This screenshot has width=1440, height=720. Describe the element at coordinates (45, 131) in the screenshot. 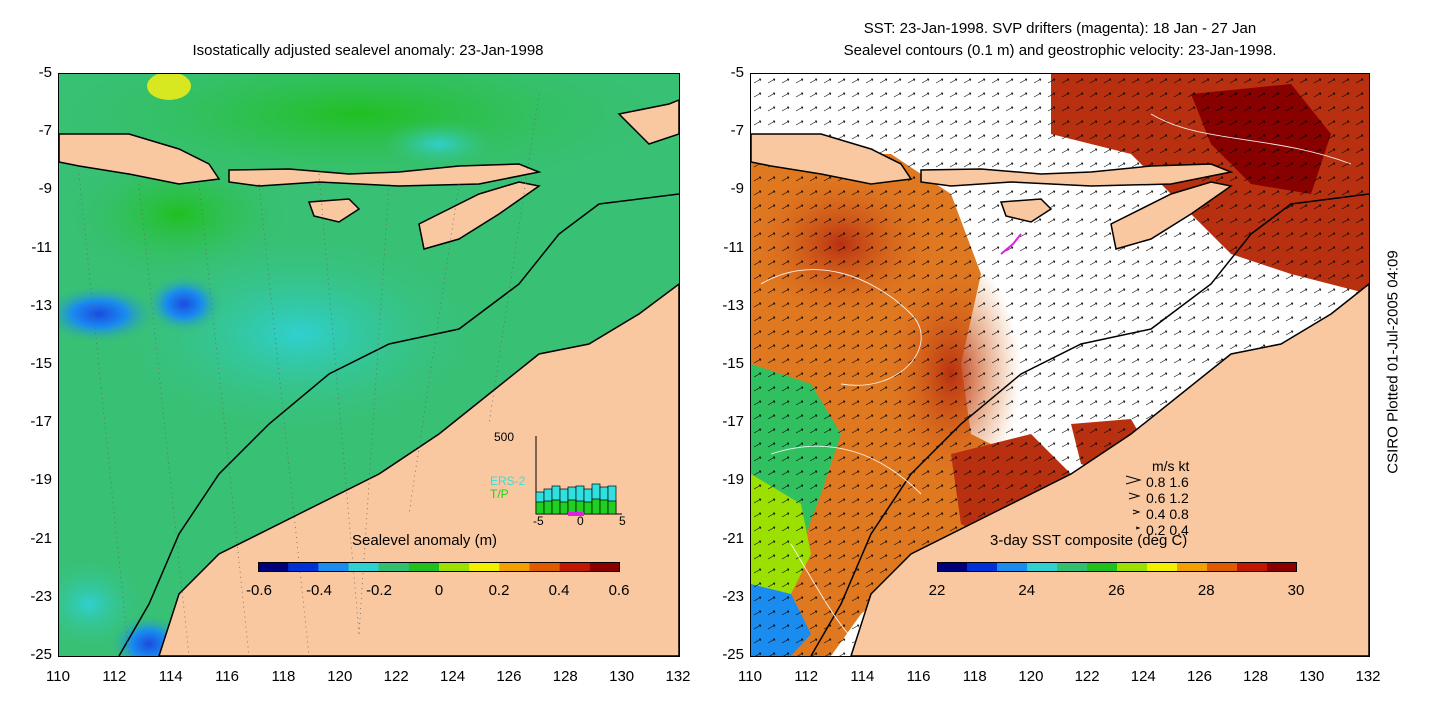

I see `left-latitude-tick: -7` at that location.